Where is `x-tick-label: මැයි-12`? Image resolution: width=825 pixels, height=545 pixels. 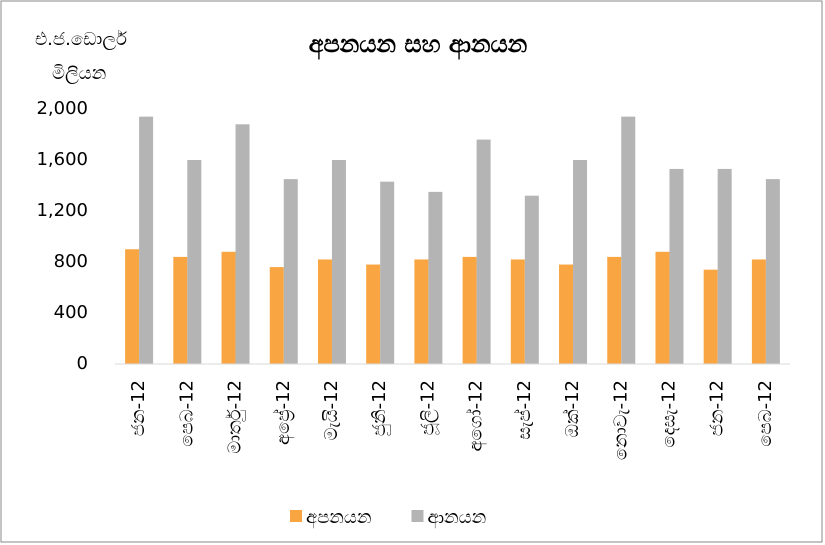
x-tick-label: මැයි-12 is located at coordinates (331, 410).